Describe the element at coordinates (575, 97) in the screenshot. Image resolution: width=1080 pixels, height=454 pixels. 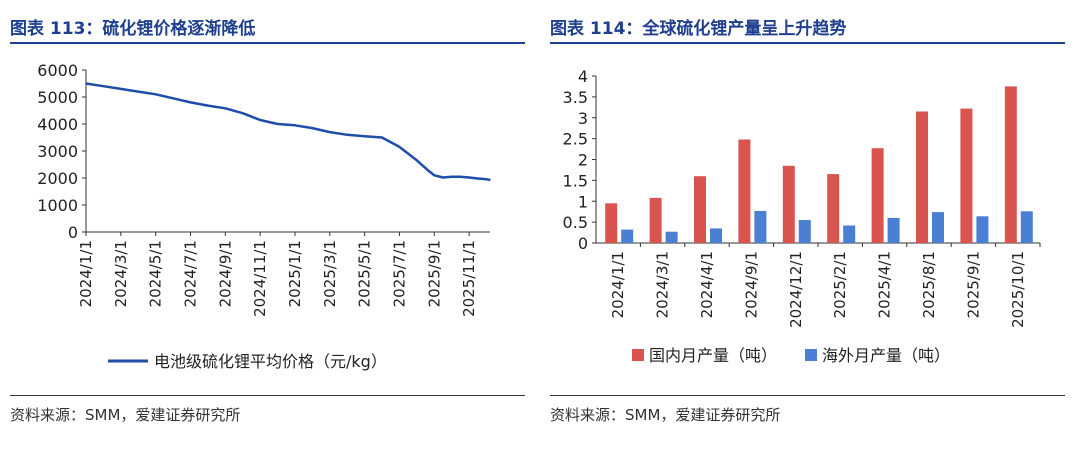
I see `right-y-tick-label: 3.5` at that location.